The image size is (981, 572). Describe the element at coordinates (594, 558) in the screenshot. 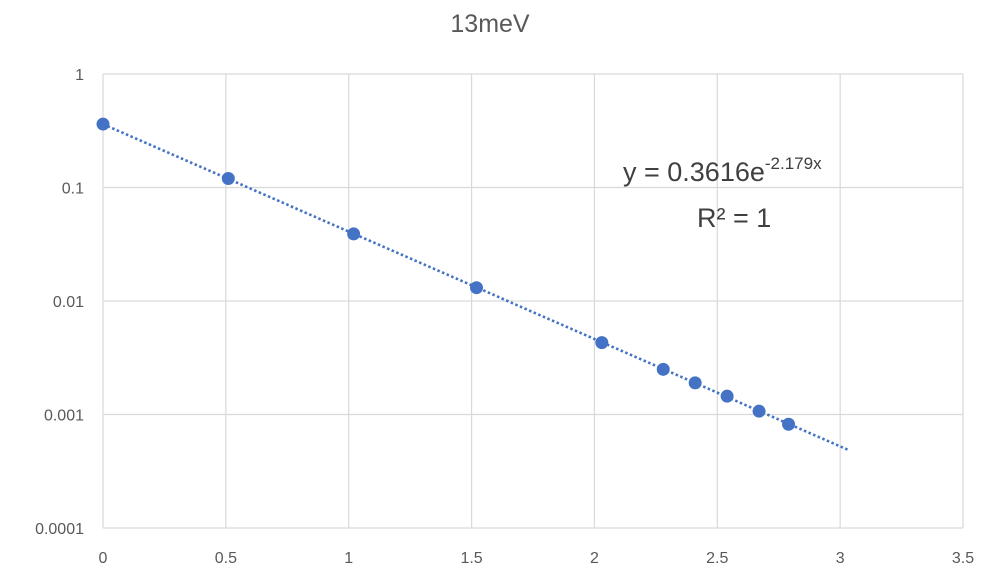

I see `x-tick-label: 2` at that location.